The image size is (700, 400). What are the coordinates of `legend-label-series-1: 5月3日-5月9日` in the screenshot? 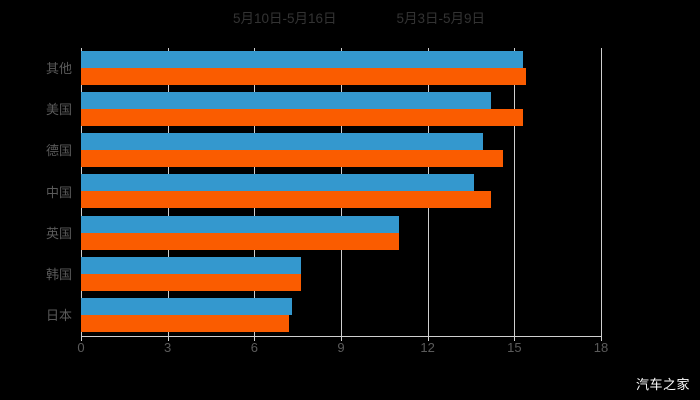 It's located at (441, 19).